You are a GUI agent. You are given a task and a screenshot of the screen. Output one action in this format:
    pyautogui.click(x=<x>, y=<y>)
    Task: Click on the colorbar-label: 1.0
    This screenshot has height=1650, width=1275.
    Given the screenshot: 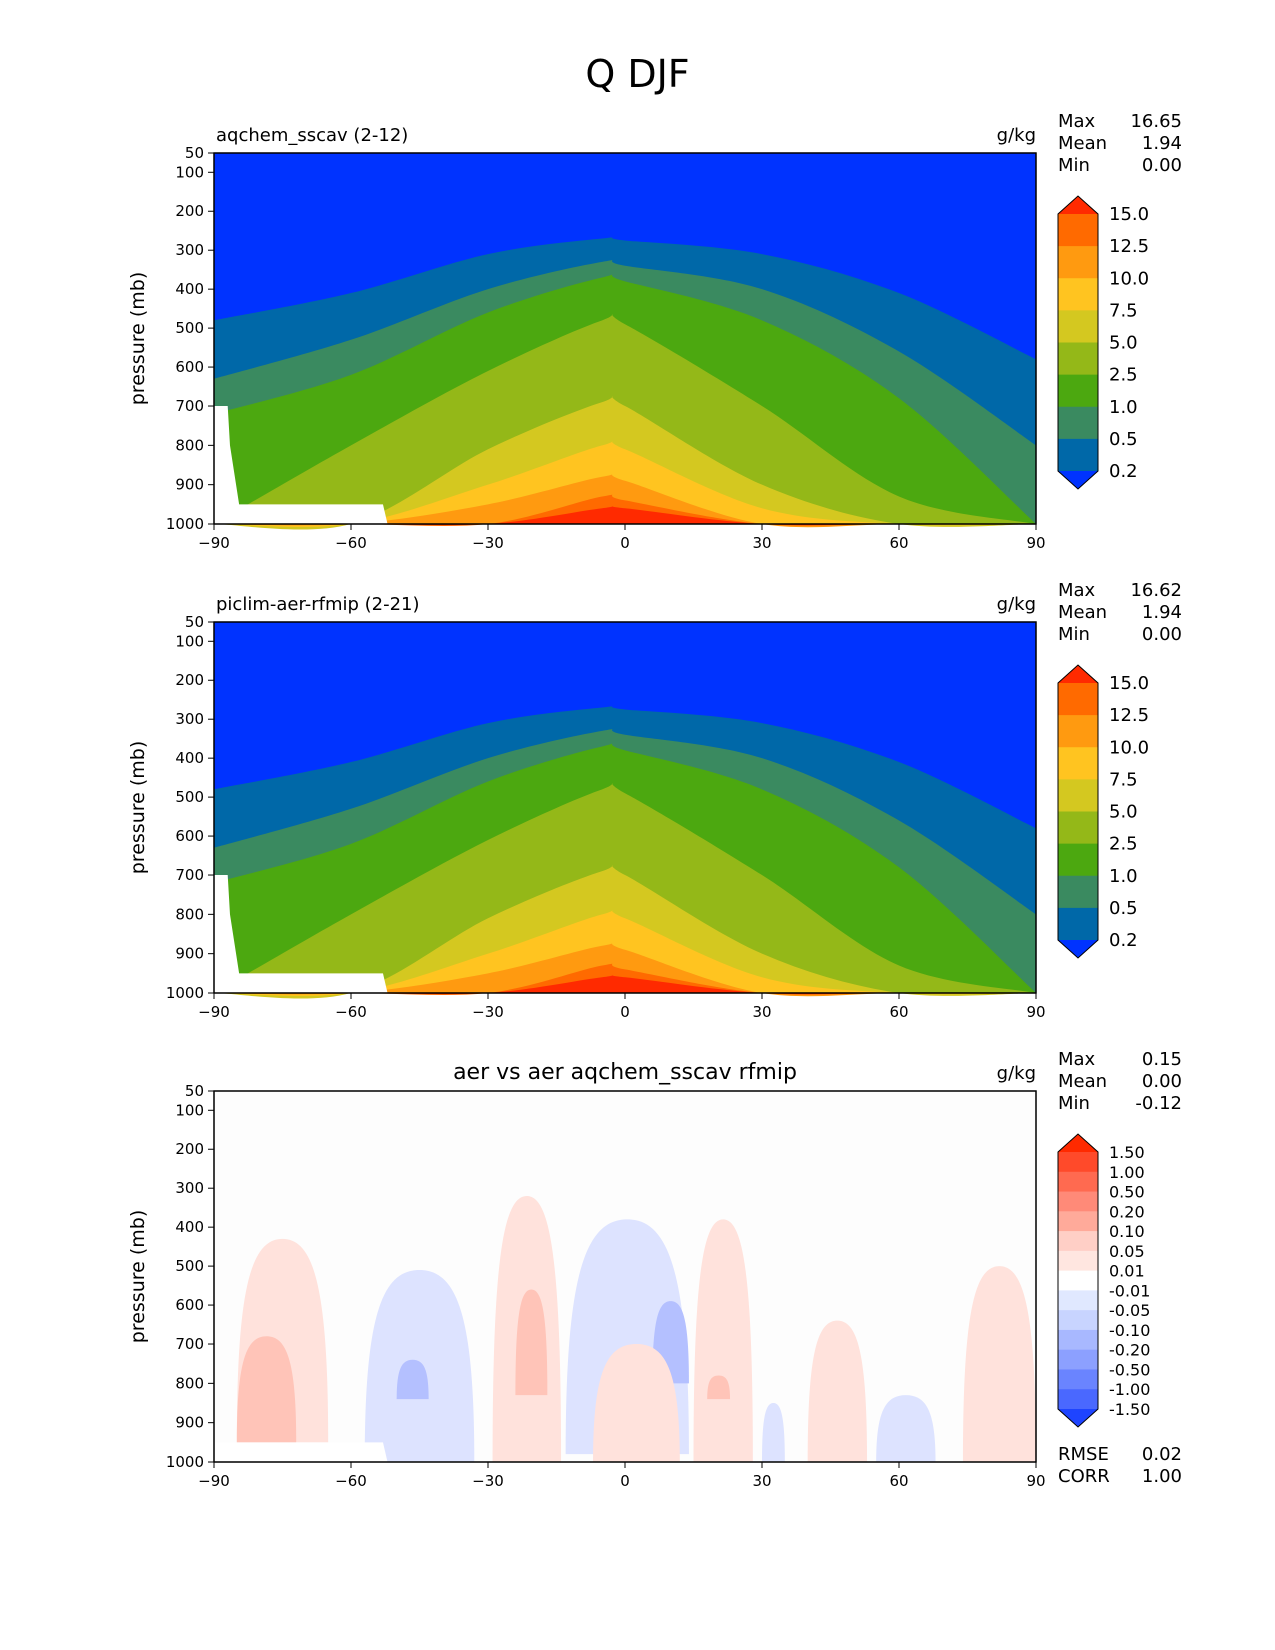 What is the action you would take?
    pyautogui.click(x=1123, y=407)
    